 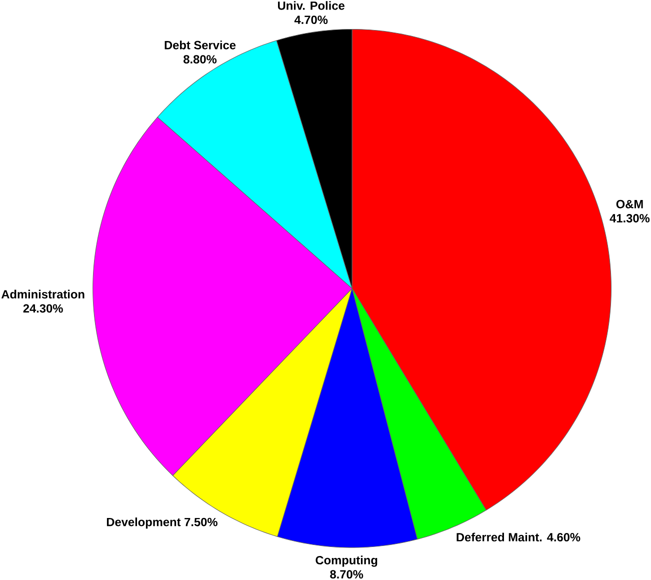 I want to click on data-label: 4.60%, so click(x=563, y=537).